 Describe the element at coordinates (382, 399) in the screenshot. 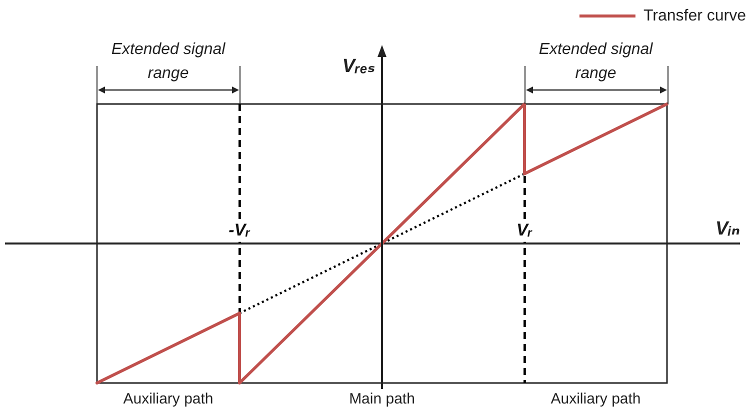

I see `text: Main path` at that location.